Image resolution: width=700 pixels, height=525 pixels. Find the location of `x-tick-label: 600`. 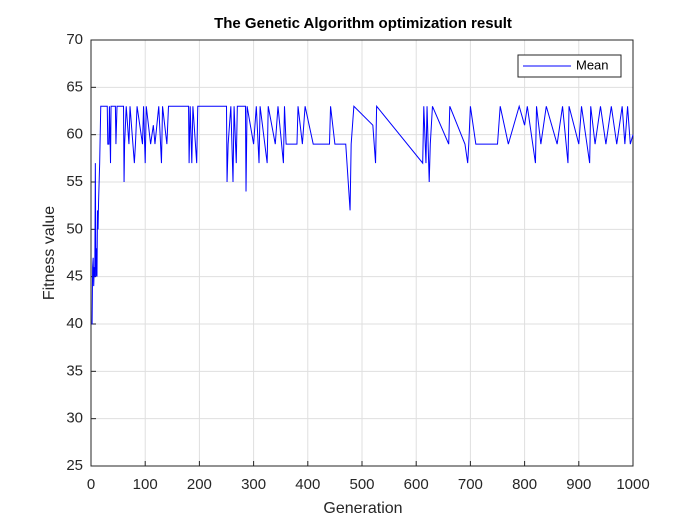

x-tick-label: 600 is located at coordinates (416, 484).